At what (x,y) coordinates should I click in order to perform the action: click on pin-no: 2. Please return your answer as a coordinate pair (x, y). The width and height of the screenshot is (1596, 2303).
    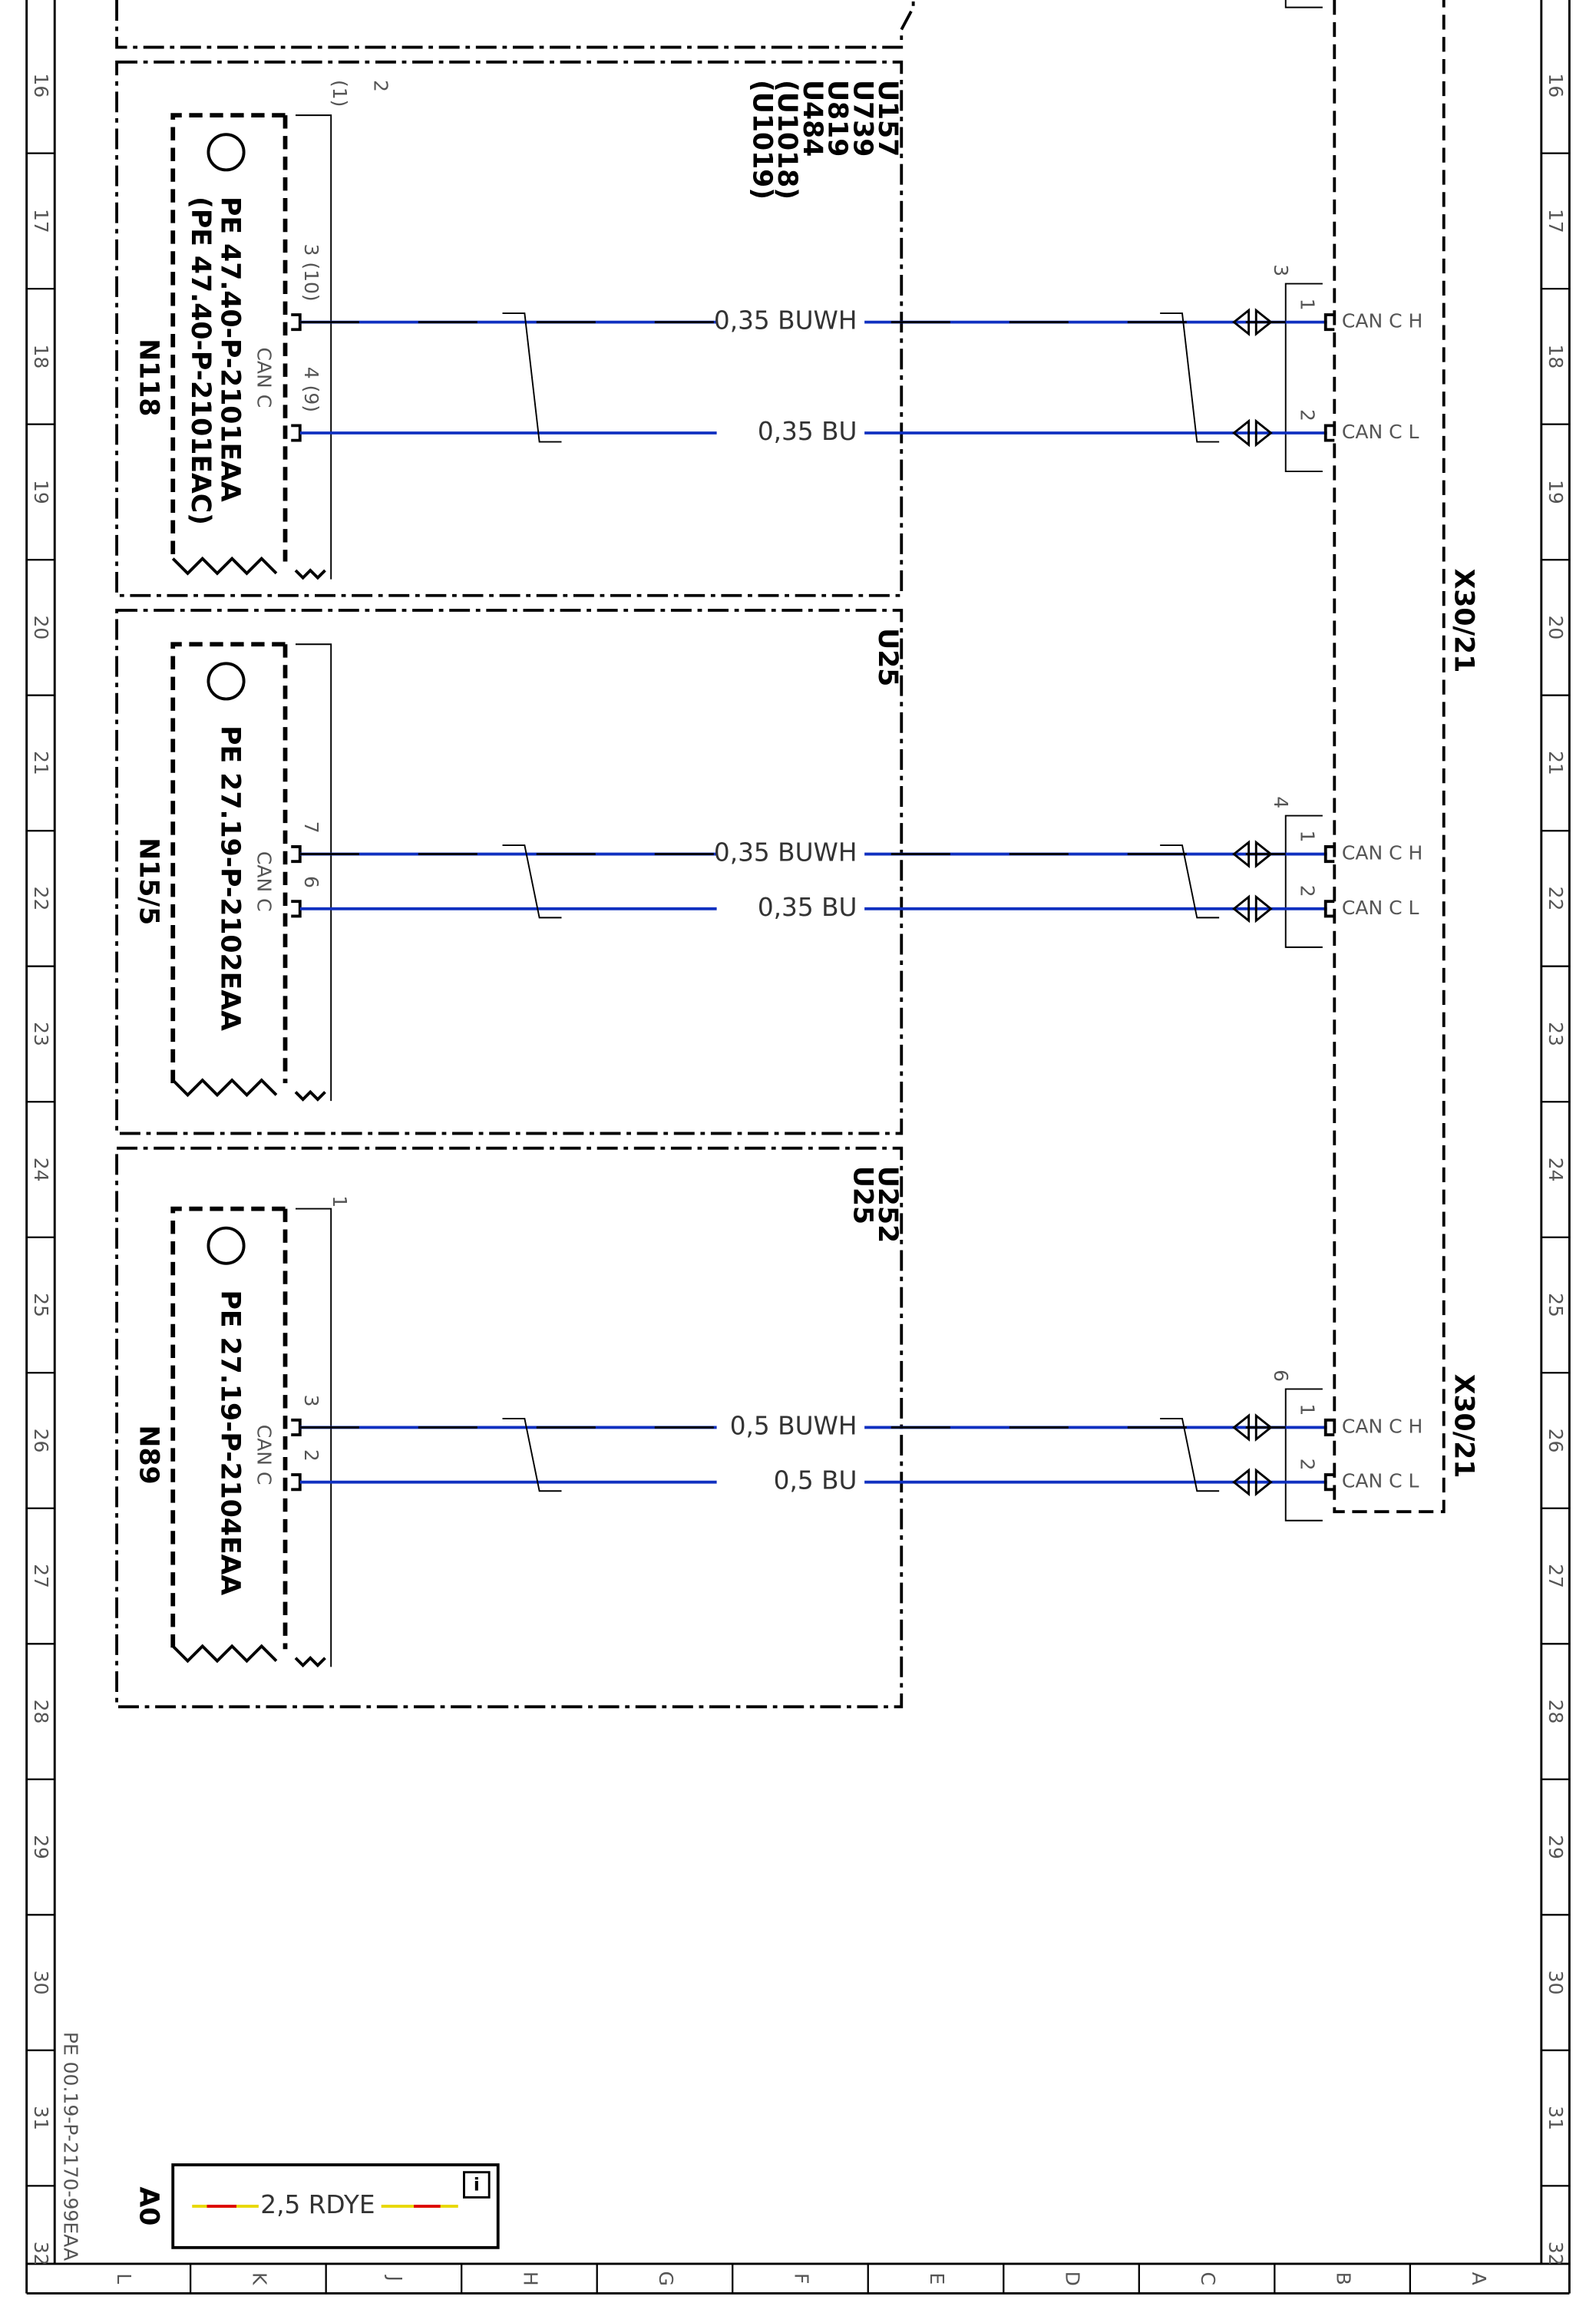
    Looking at the image, I should click on (1308, 415).